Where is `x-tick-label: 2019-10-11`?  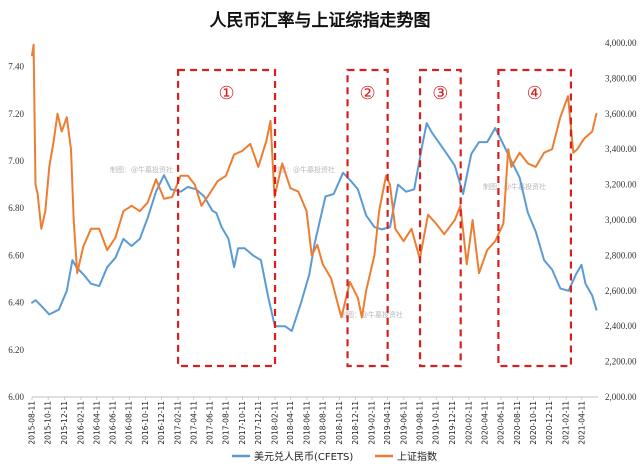 x-tick-label: 2019-10-11 is located at coordinates (436, 423).